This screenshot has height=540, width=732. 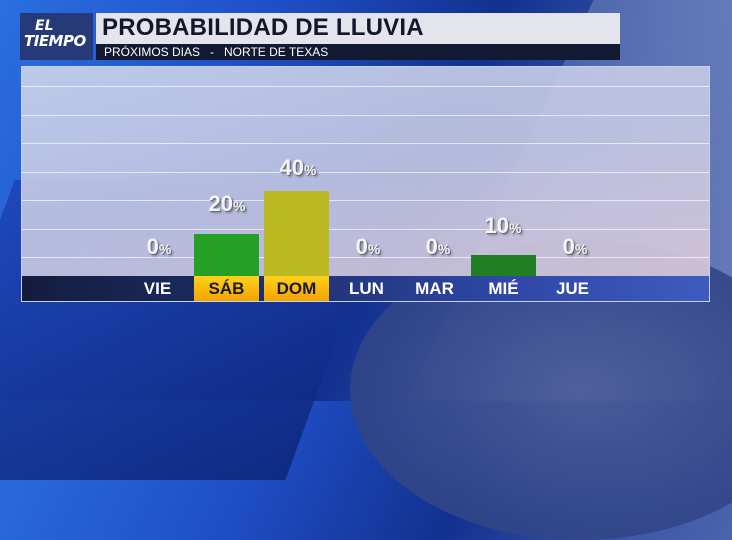 What do you see at coordinates (216, 52) in the screenshot?
I see `page-subtitle: PRÓXIMOS DIAS - NORTE DE TEXAS` at bounding box center [216, 52].